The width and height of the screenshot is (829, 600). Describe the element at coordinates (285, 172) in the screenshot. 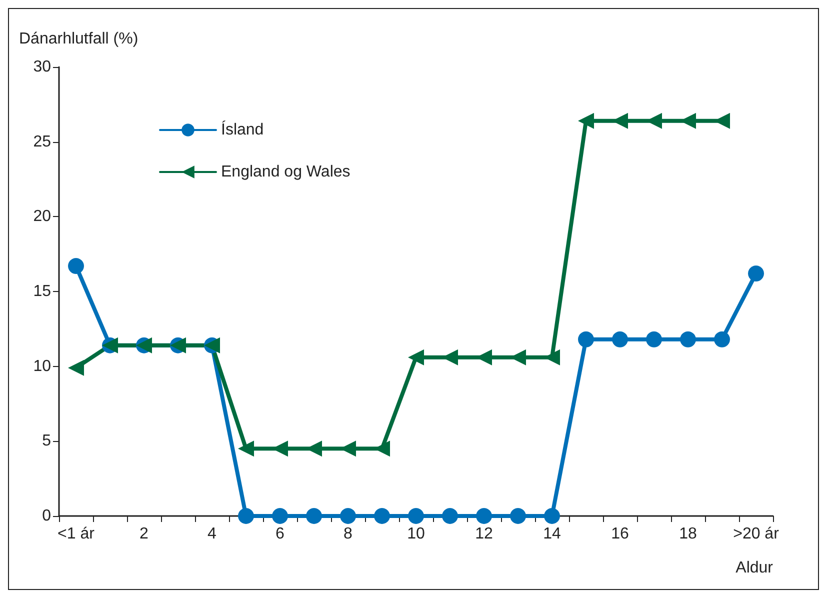

I see `legend-label: England og Wales` at that location.